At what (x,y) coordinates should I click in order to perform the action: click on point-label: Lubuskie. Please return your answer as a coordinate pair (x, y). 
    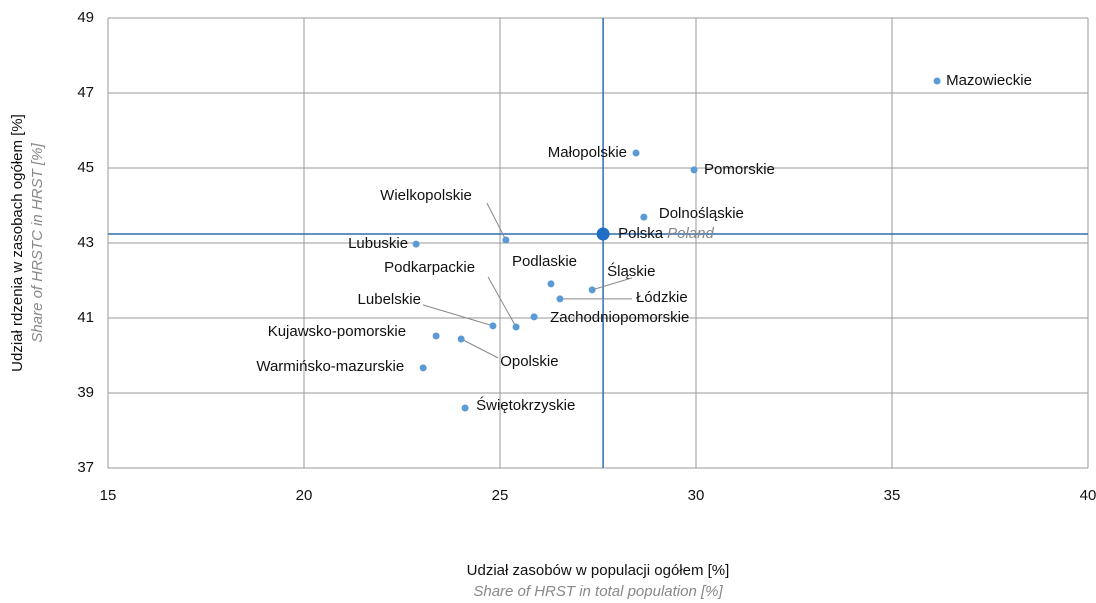
    Looking at the image, I should click on (378, 243).